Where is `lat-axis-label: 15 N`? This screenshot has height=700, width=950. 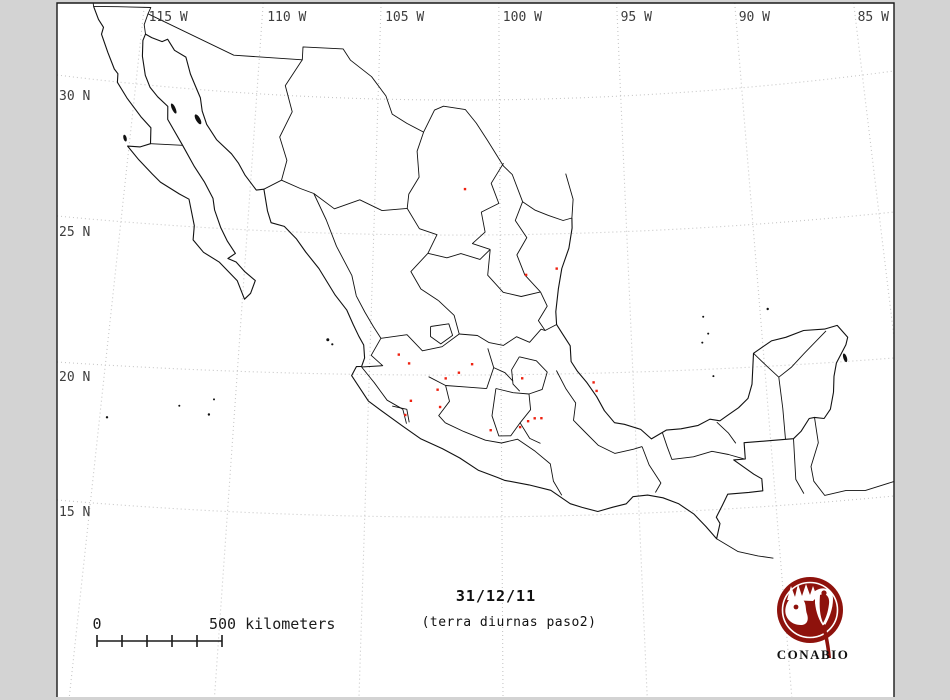 lat-axis-label: 15 N is located at coordinates (74, 512).